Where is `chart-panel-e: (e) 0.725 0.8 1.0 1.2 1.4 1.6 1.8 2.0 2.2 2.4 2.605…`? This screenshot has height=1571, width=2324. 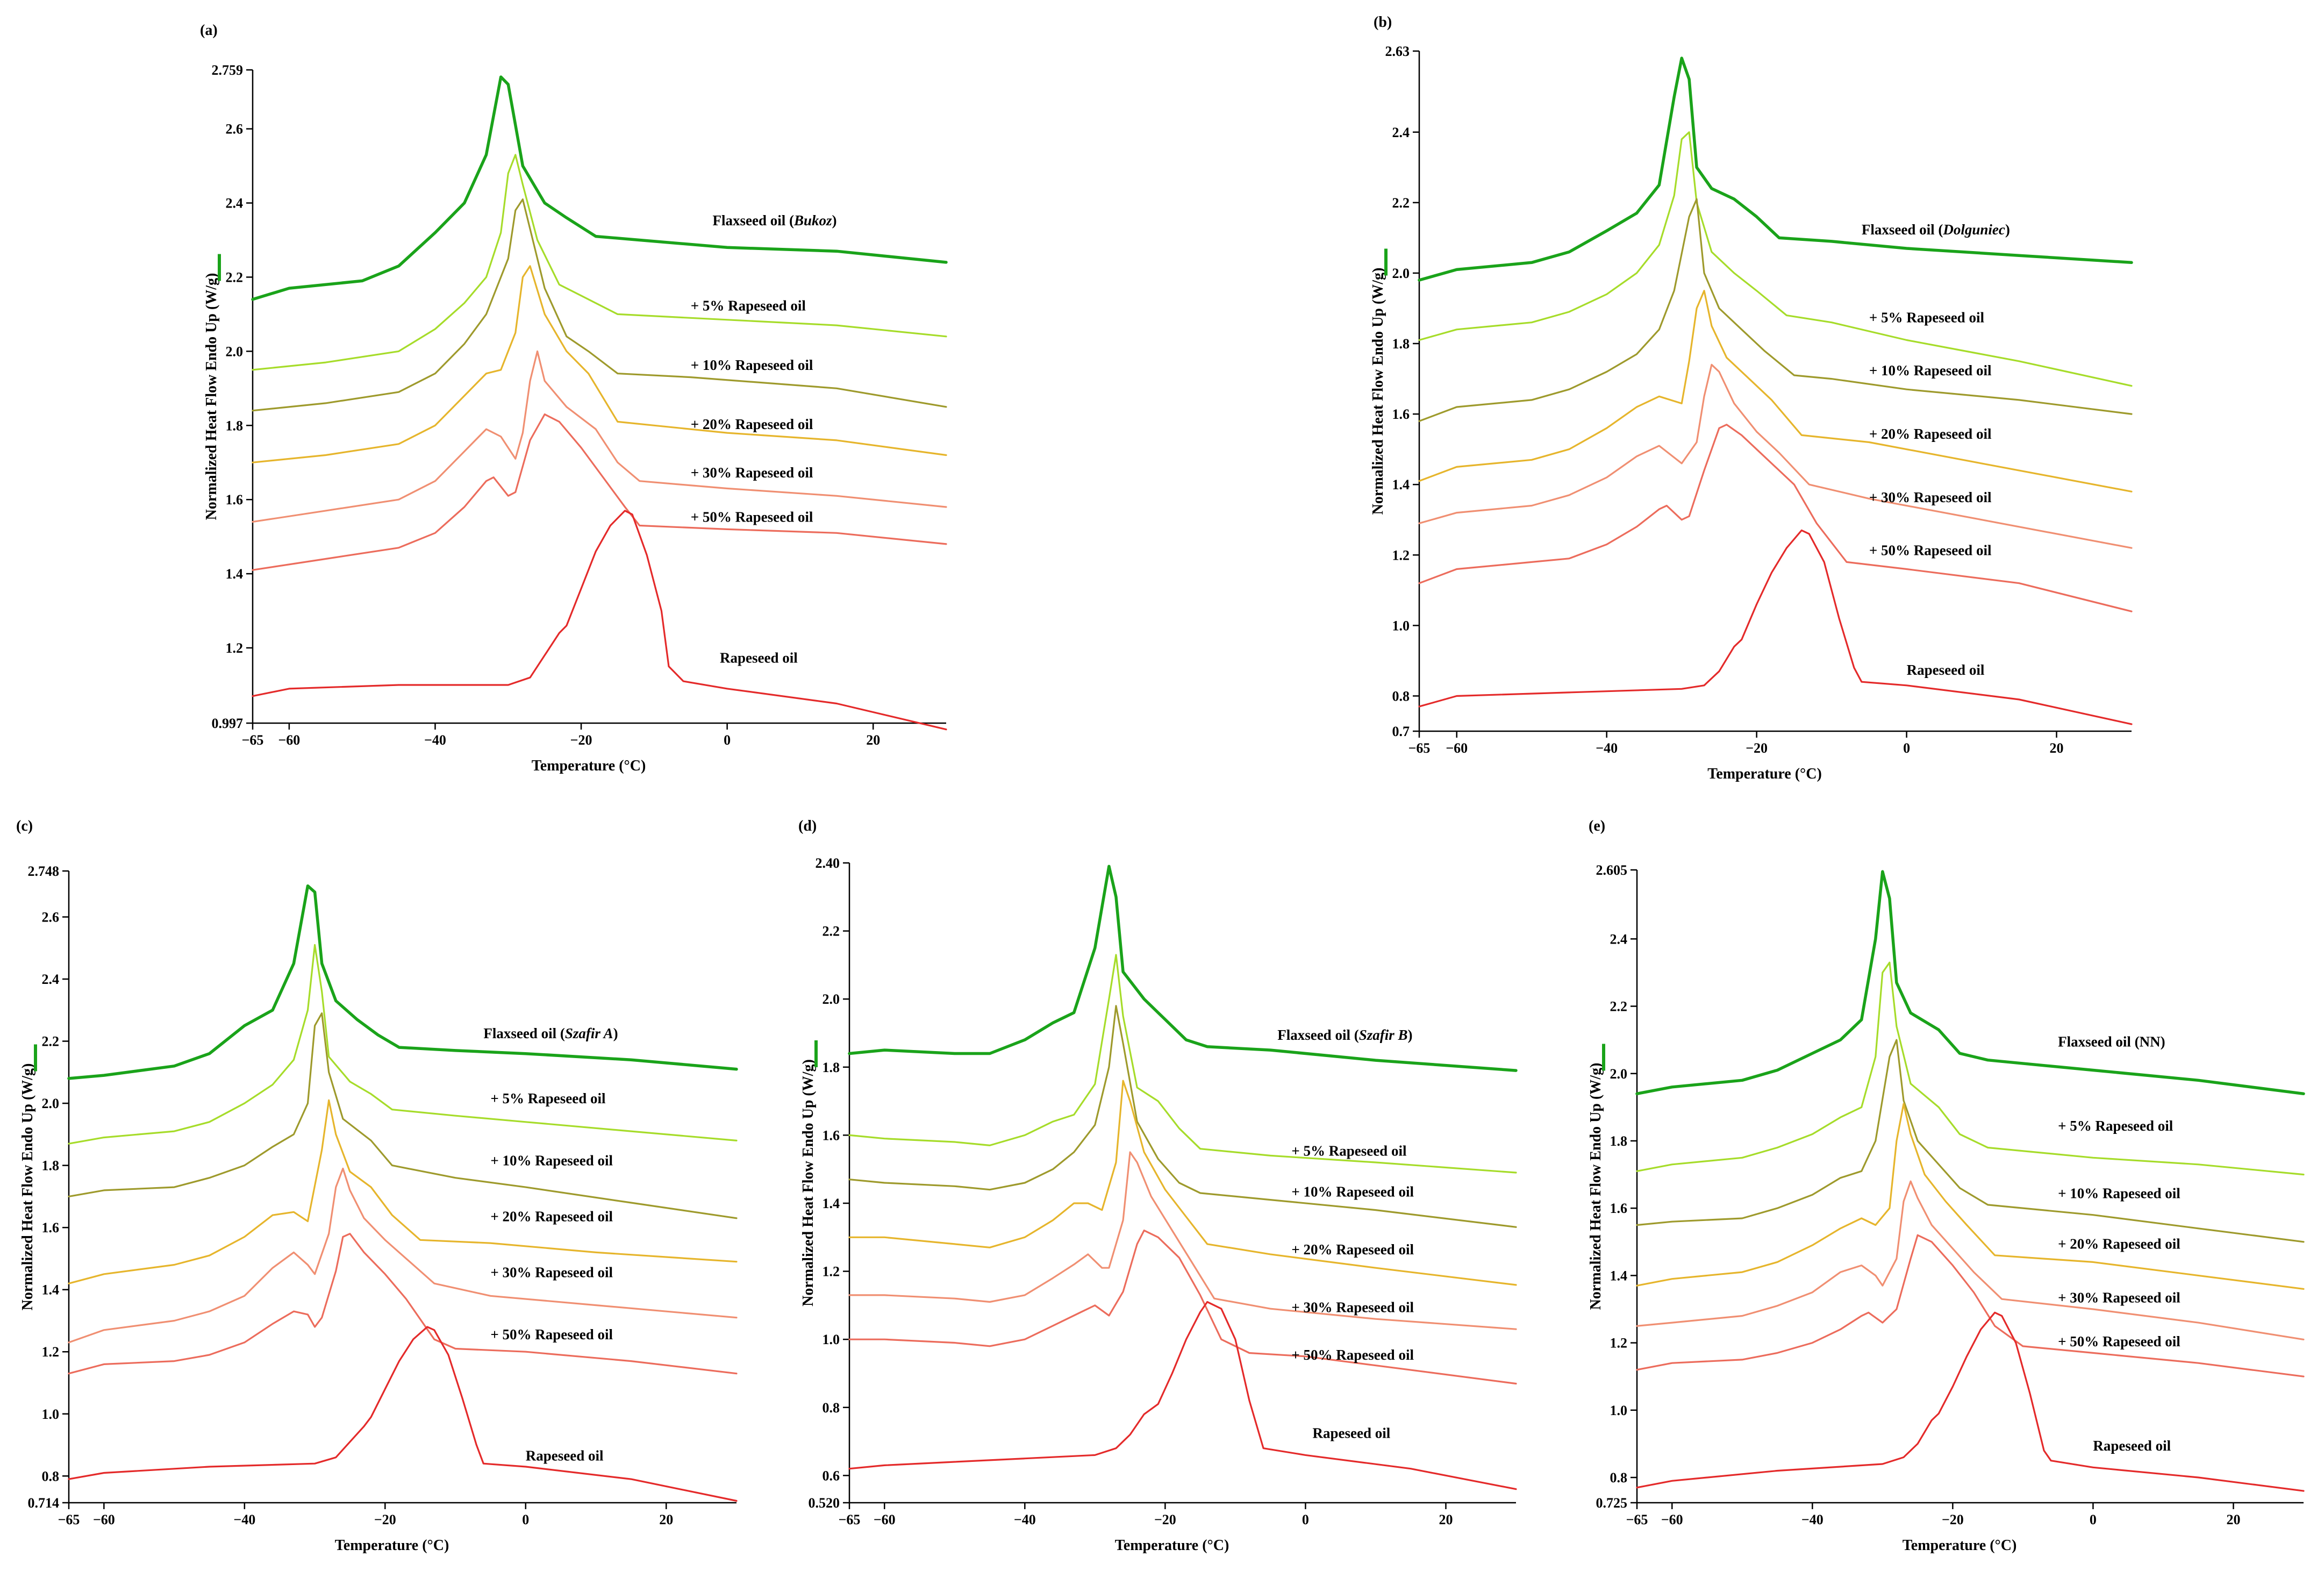
chart-panel-e: (e) 0.725 0.8 1.0 1.2 1.4 1.6 1.8 2.0 2.2 2.4 2.605… is located at coordinates (1946, 1186).